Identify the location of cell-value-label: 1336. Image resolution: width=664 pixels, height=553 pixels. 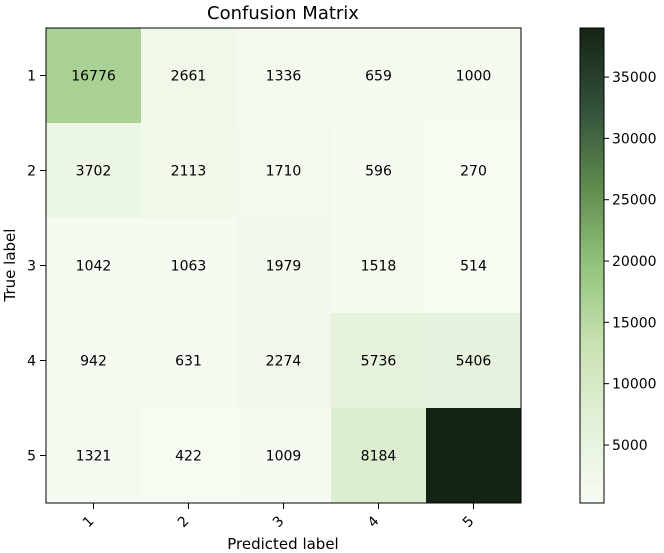
(284, 77).